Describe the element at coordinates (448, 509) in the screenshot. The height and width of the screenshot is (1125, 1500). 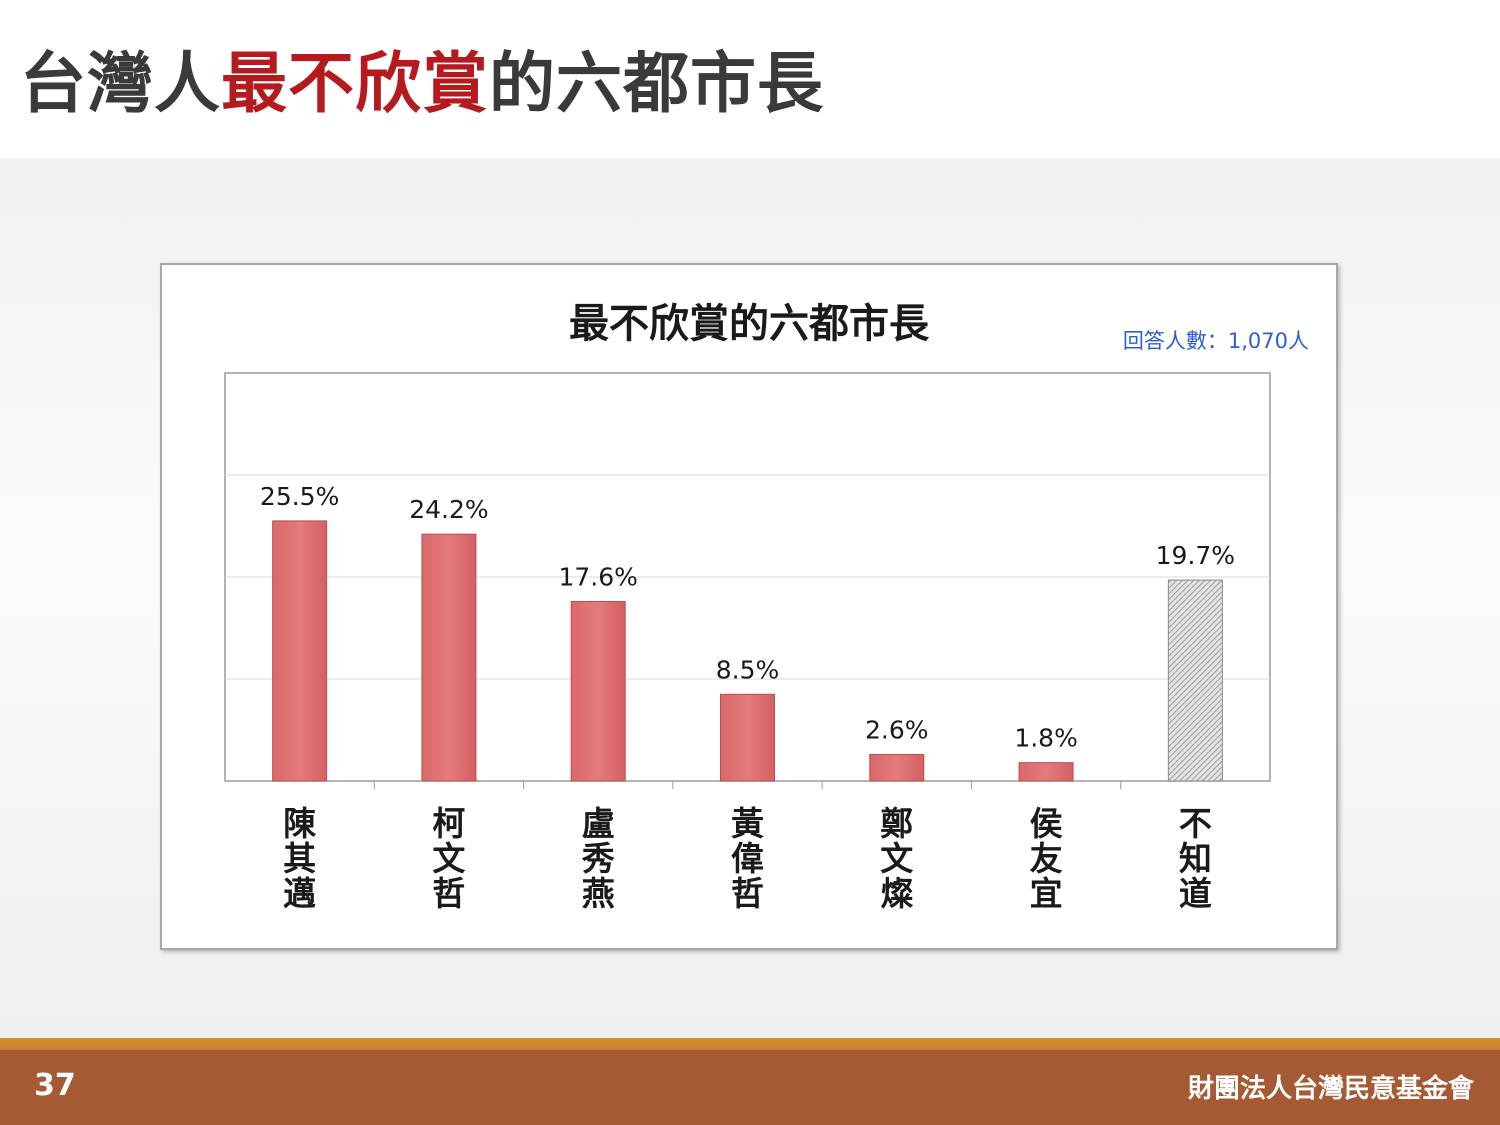
I see `data-label: 24.2%` at that location.